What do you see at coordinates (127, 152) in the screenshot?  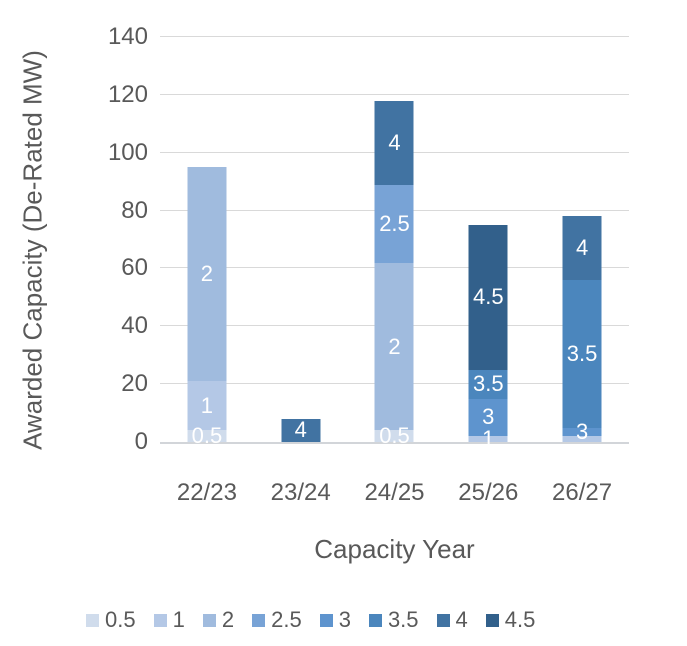 I see `y-tick-label: 100` at bounding box center [127, 152].